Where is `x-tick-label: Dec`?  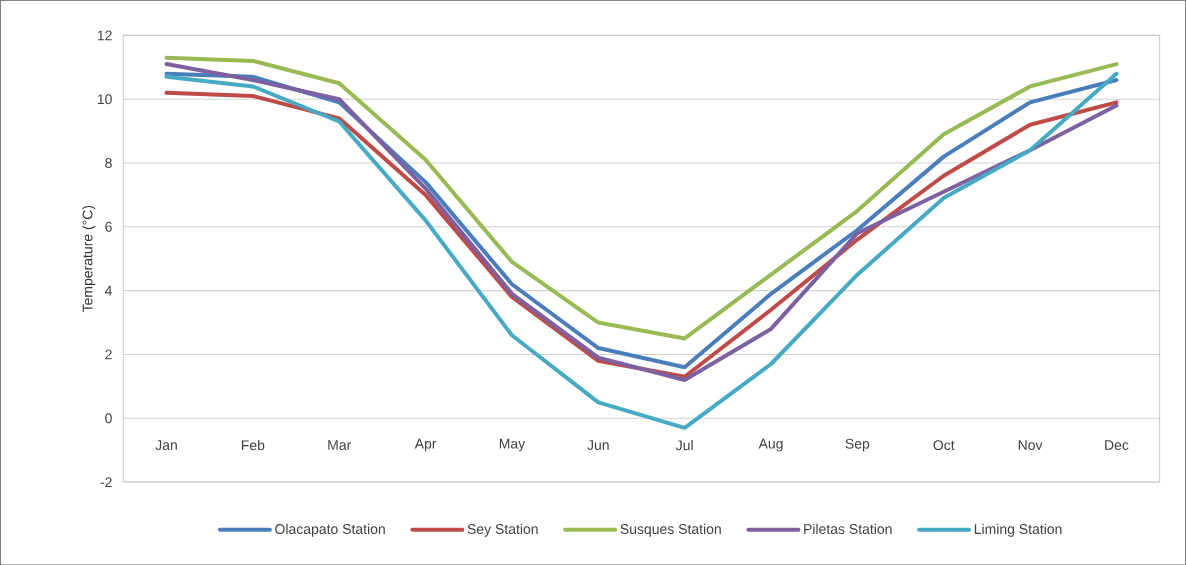
x-tick-label: Dec is located at coordinates (1117, 445).